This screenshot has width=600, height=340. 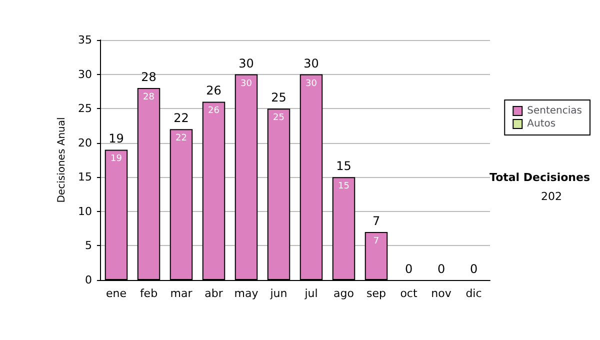 What do you see at coordinates (214, 91) in the screenshot?
I see `total-label: 26` at bounding box center [214, 91].